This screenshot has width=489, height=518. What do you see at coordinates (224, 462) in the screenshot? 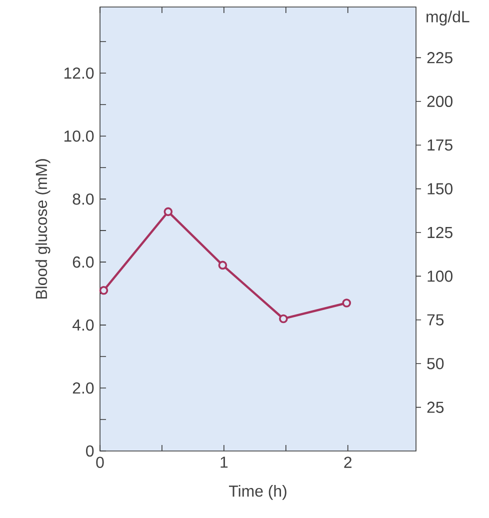
I see `x-tick-label: 1` at bounding box center [224, 462].